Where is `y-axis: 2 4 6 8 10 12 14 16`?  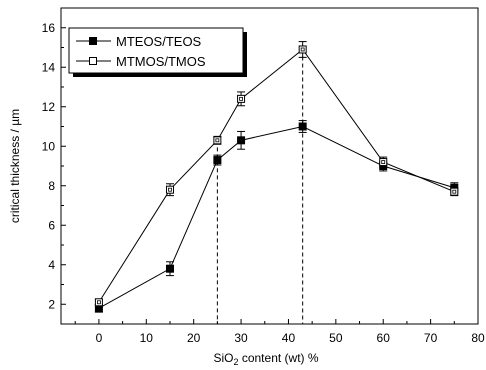
y-axis: 2 4 6 8 10 12 14 16 is located at coordinates (54, 159).